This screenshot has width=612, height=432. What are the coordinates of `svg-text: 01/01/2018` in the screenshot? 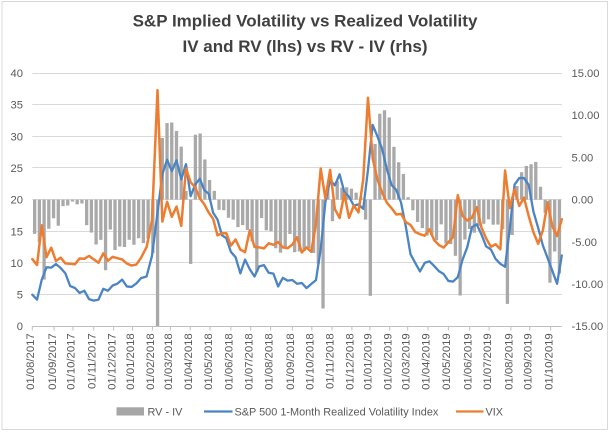 It's located at (131, 361).